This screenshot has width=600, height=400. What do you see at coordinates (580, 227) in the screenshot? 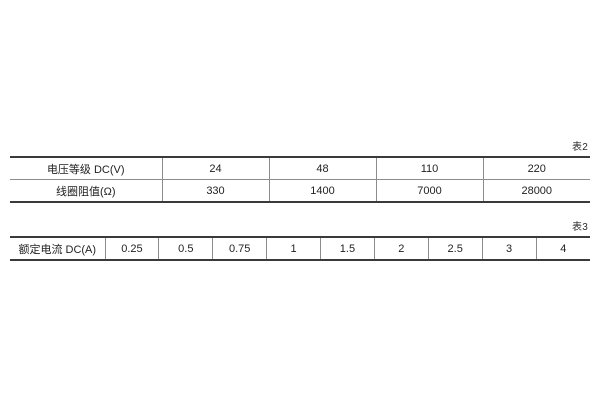
I see `table-caption-3: 表3` at bounding box center [580, 227].